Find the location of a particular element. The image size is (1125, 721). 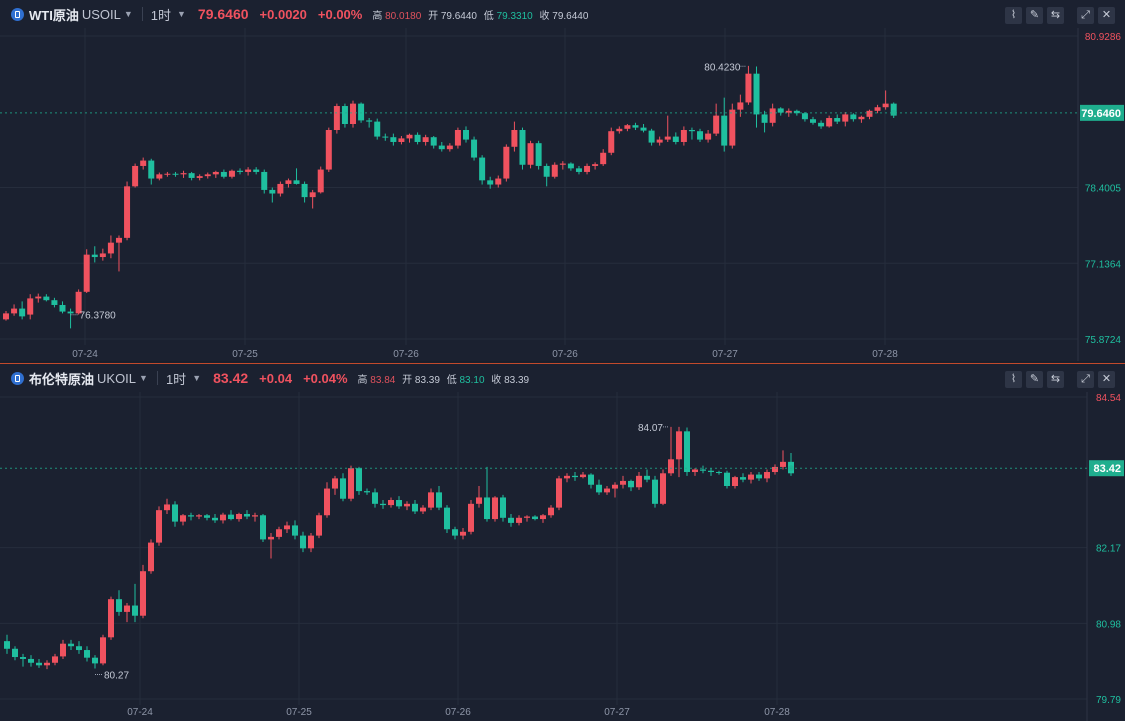

y-tick-label: 84.54 is located at coordinates (1108, 398).